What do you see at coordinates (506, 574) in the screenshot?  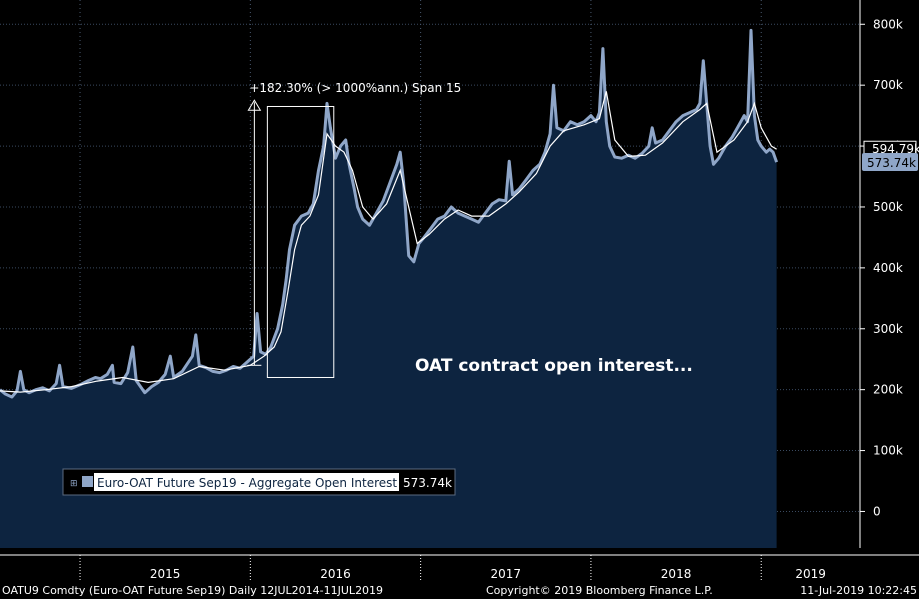 I see `x-year-label: 2017` at bounding box center [506, 574].